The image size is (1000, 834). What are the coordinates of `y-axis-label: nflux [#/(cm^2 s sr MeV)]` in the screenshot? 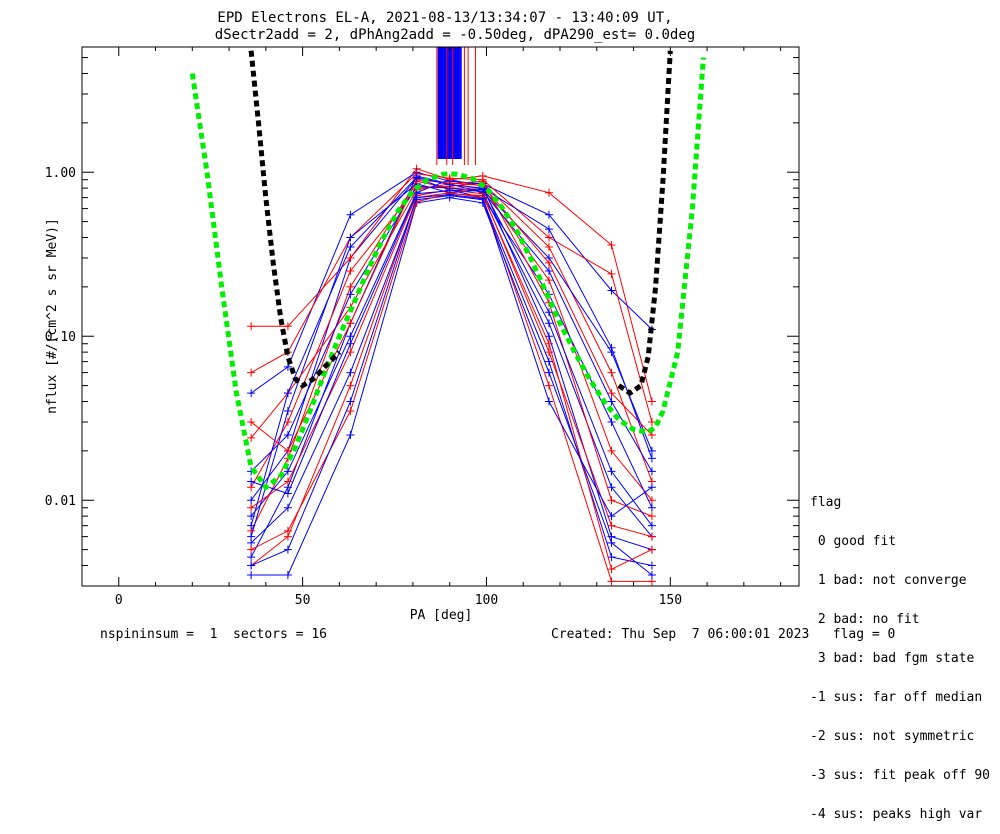 It's located at (52, 316).